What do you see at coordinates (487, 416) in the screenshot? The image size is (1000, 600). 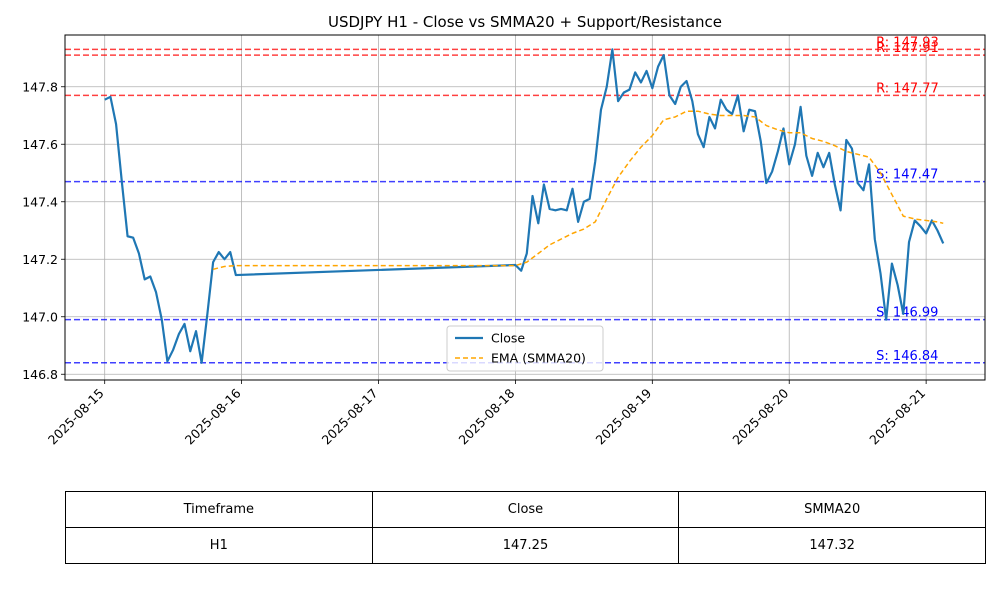 I see `x-tick-label: 2025-08-18` at bounding box center [487, 416].